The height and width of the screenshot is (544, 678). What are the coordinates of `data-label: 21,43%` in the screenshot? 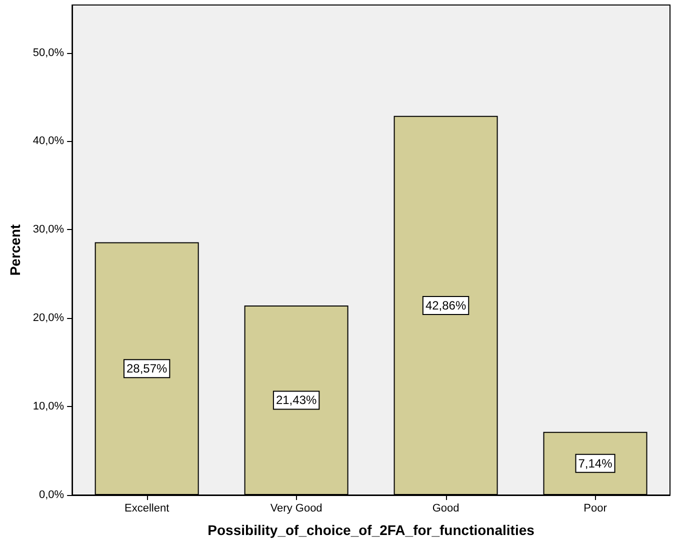 It's located at (296, 400).